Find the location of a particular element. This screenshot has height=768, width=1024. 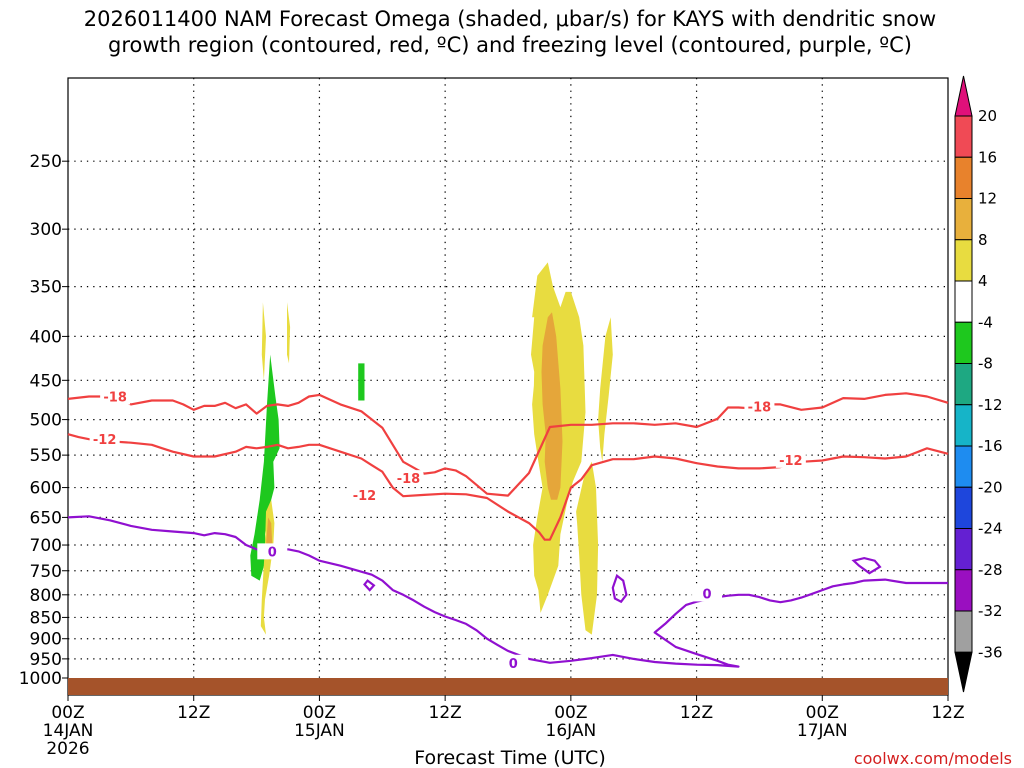

colorbar: 20 16 12 8 4 -4 -8 -12 -16 -20 -24 -28 -32 -36 is located at coordinates (978, 384).